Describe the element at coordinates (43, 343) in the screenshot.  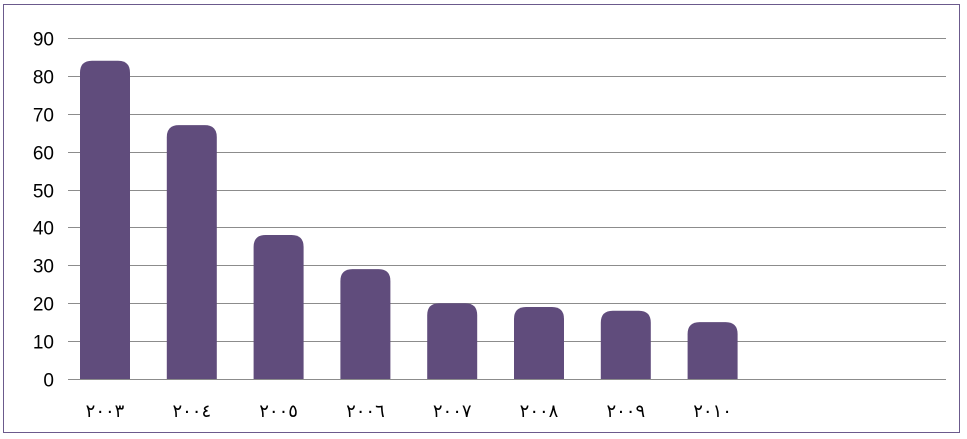
I see `y-tick-label: 10` at that location.